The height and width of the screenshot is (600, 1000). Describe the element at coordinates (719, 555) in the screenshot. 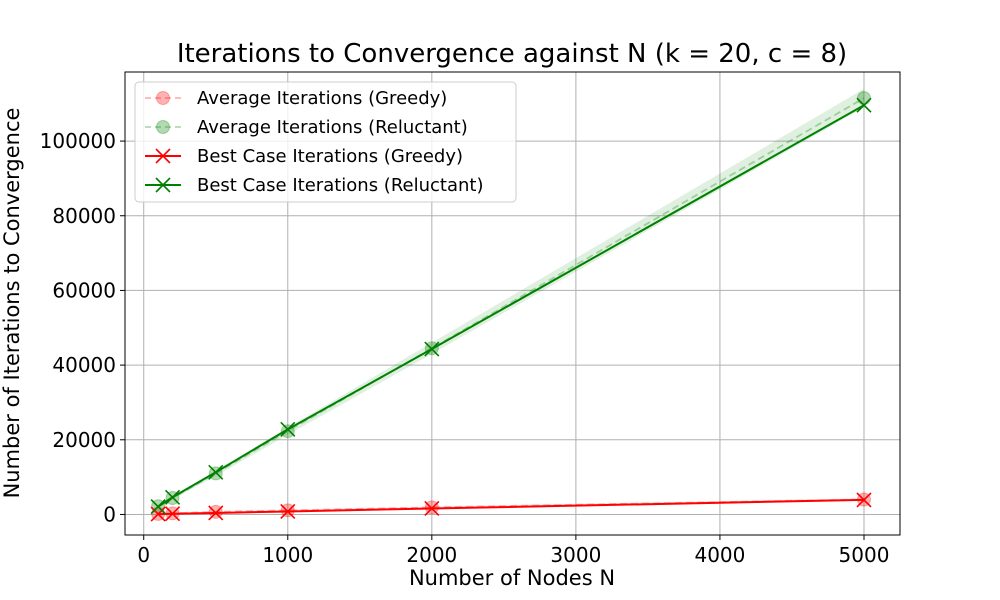

I see `x-tick-label: 4000` at that location.